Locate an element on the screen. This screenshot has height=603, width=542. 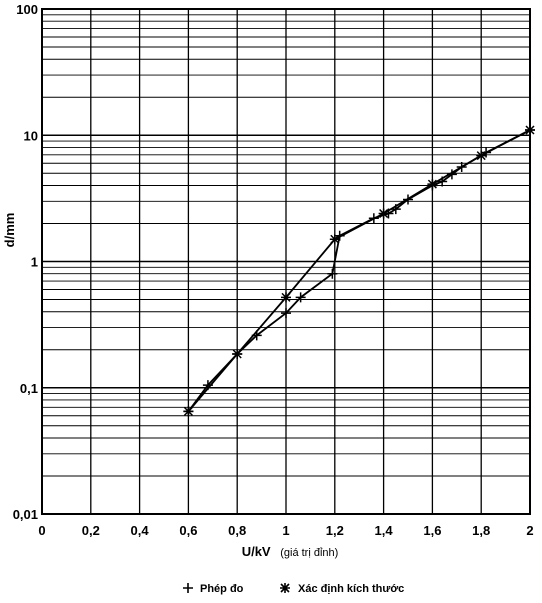
x-tick-label: 1,8 is located at coordinates (481, 530).